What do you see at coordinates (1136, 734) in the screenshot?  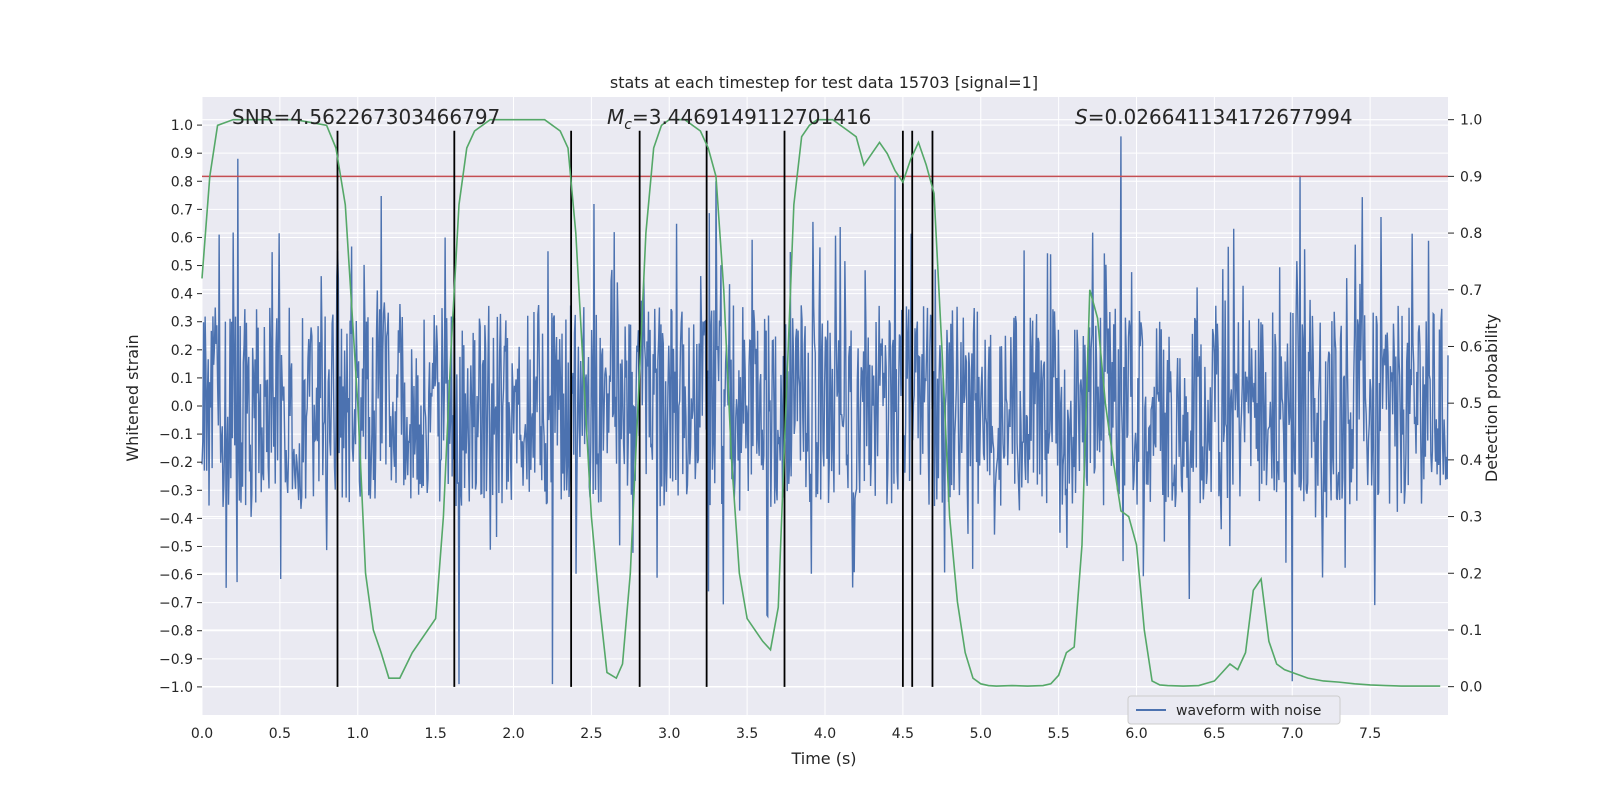 I see `x-tick-label: 6.0` at bounding box center [1136, 734].